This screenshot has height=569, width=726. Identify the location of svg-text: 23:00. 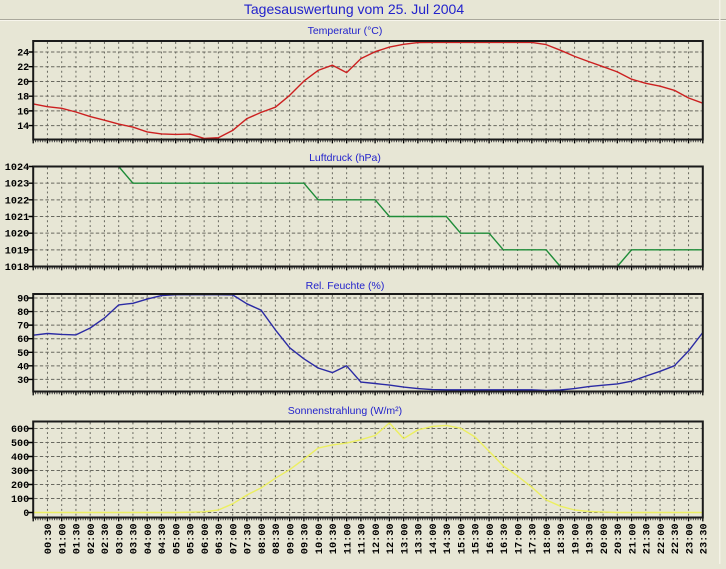
(690, 538).